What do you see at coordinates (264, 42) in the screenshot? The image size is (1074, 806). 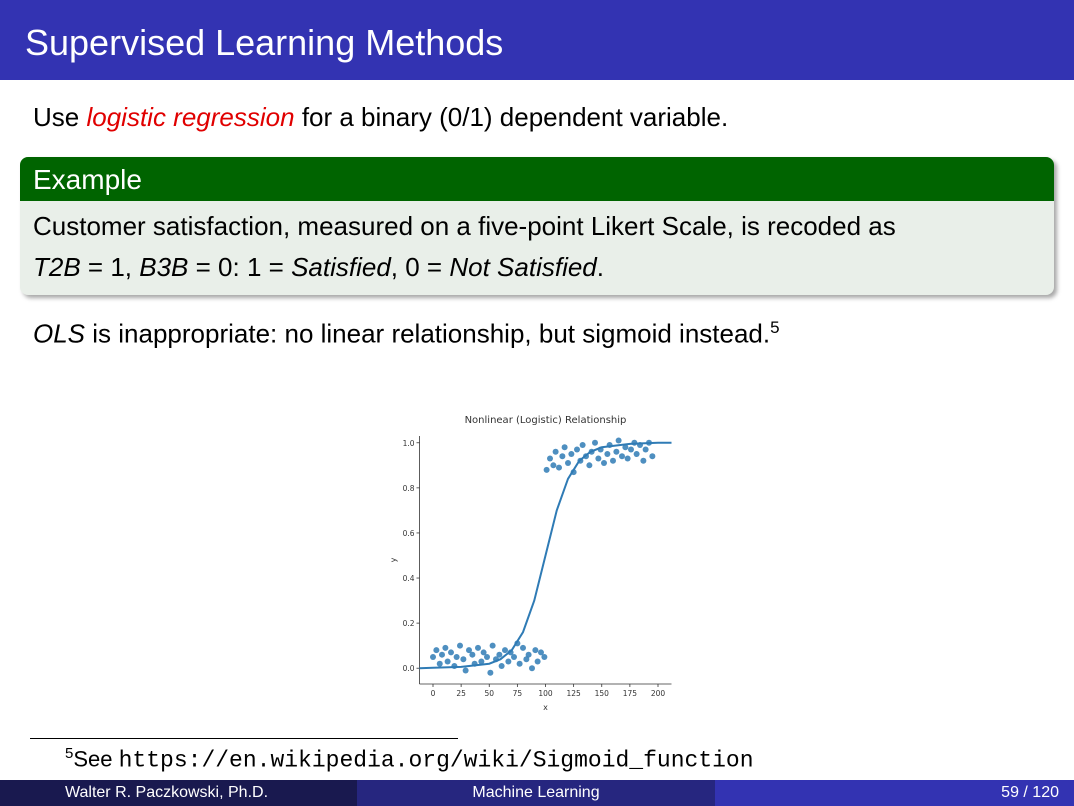 I see `slide-title: Supervised Learning Methods` at bounding box center [264, 42].